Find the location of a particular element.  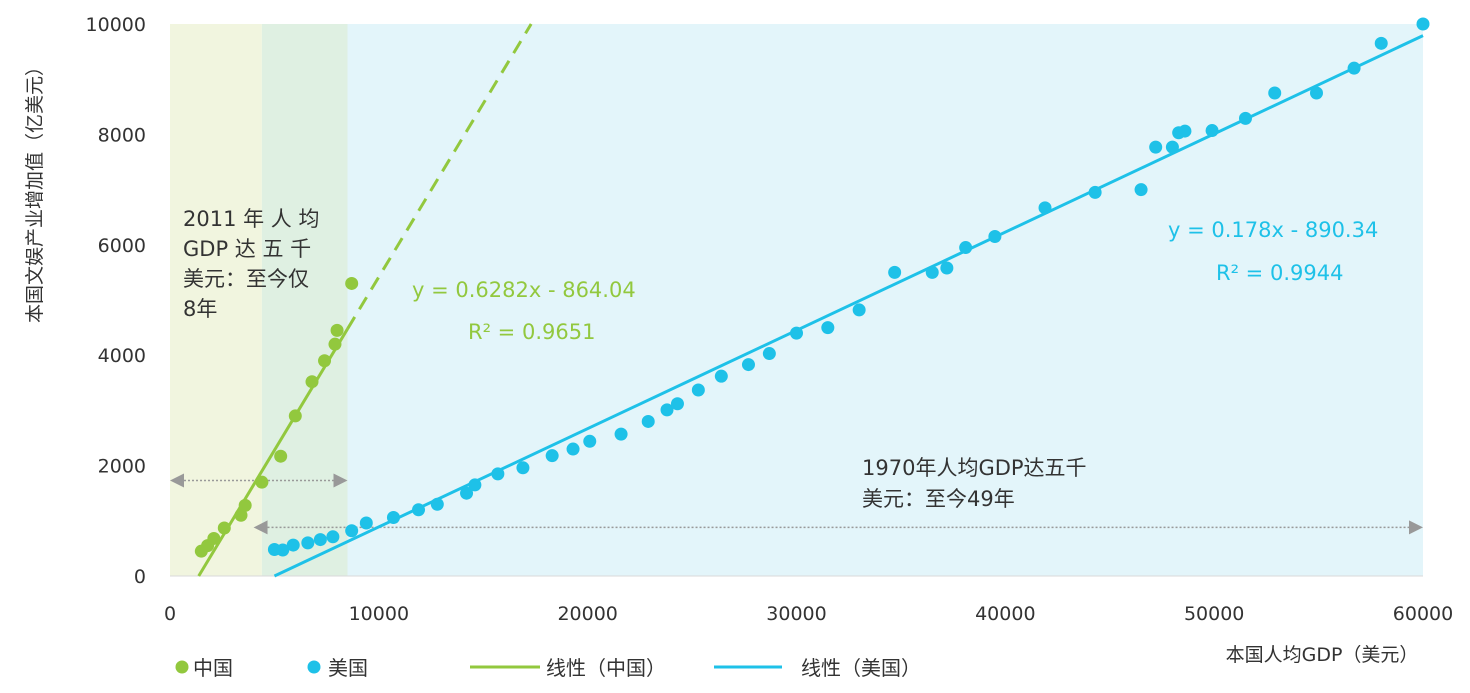

usa-note-line-2: 美元：至今49年 is located at coordinates (938, 499).